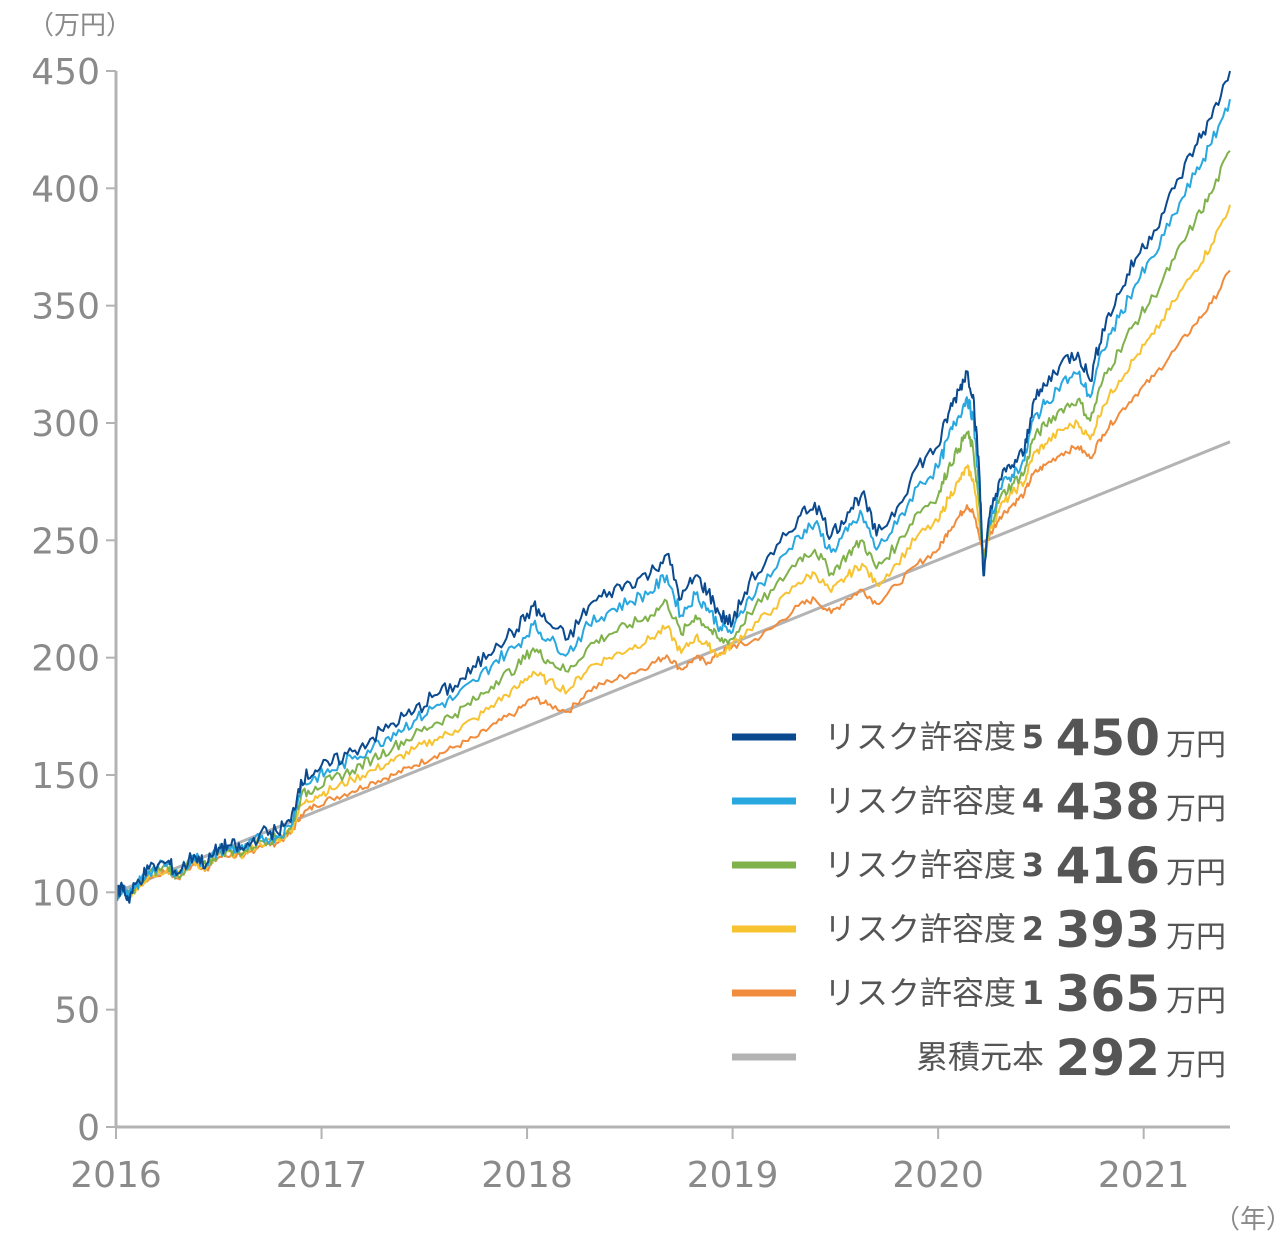  I want to click on y-tick-label: 250, so click(65, 541).